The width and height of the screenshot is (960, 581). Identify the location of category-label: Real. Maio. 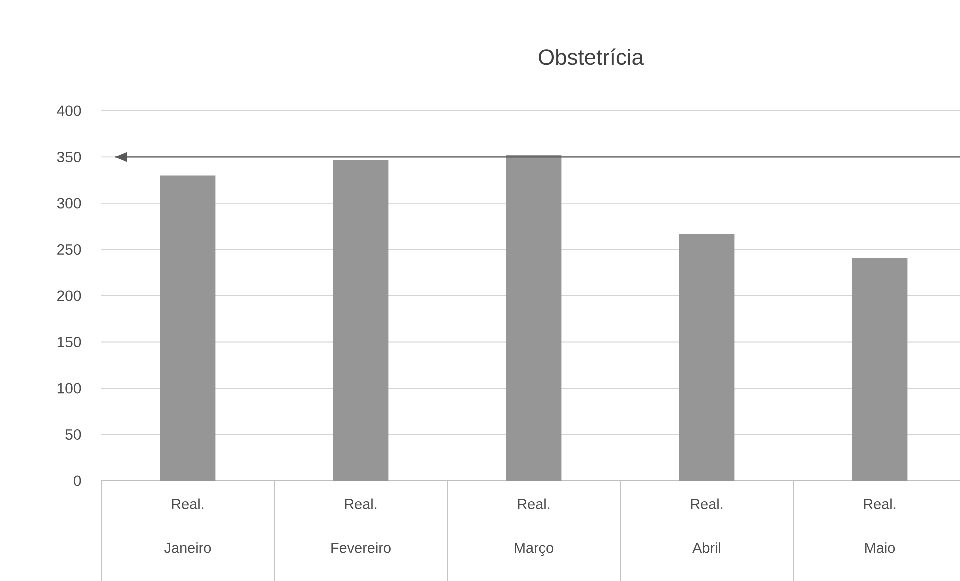
(880, 526).